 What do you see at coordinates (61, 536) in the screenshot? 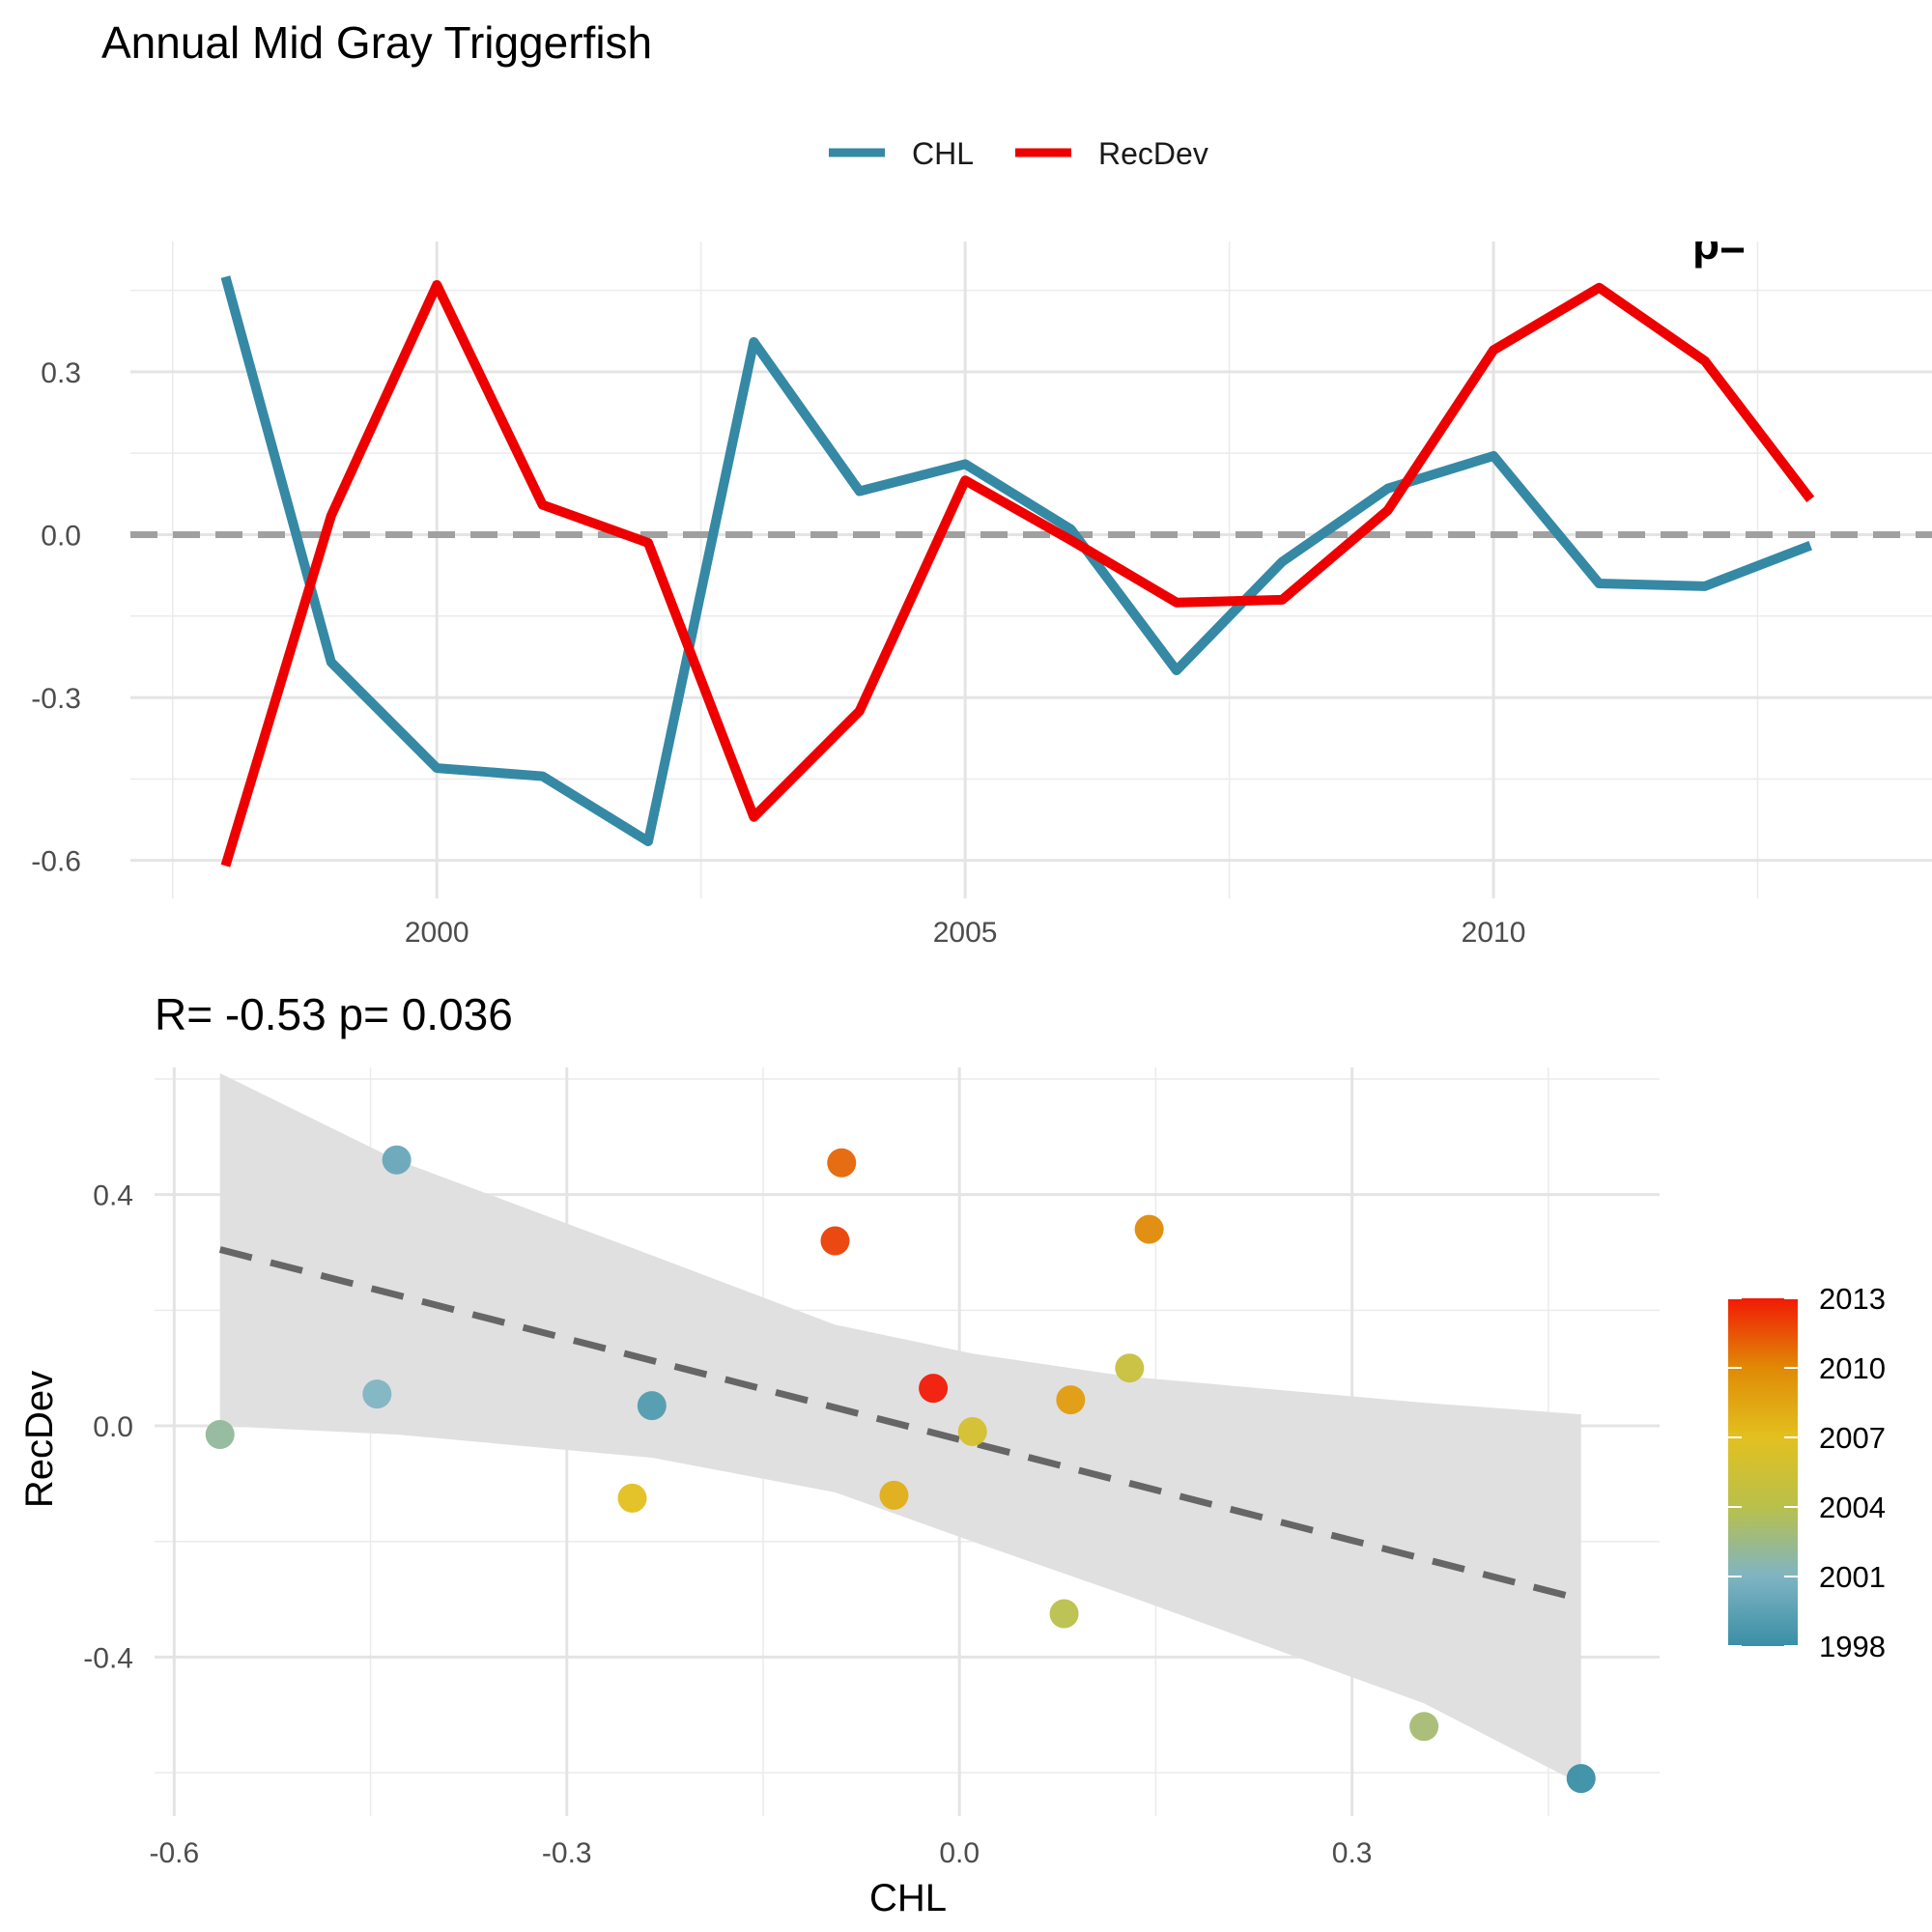
I see `top-y-tick-label: 0.0` at bounding box center [61, 536].